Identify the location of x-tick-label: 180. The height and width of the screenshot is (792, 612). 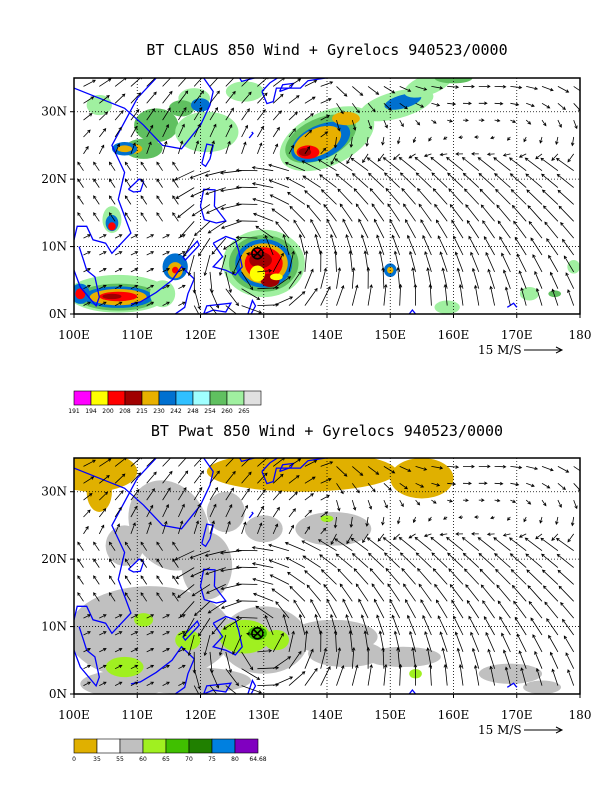
(580, 335).